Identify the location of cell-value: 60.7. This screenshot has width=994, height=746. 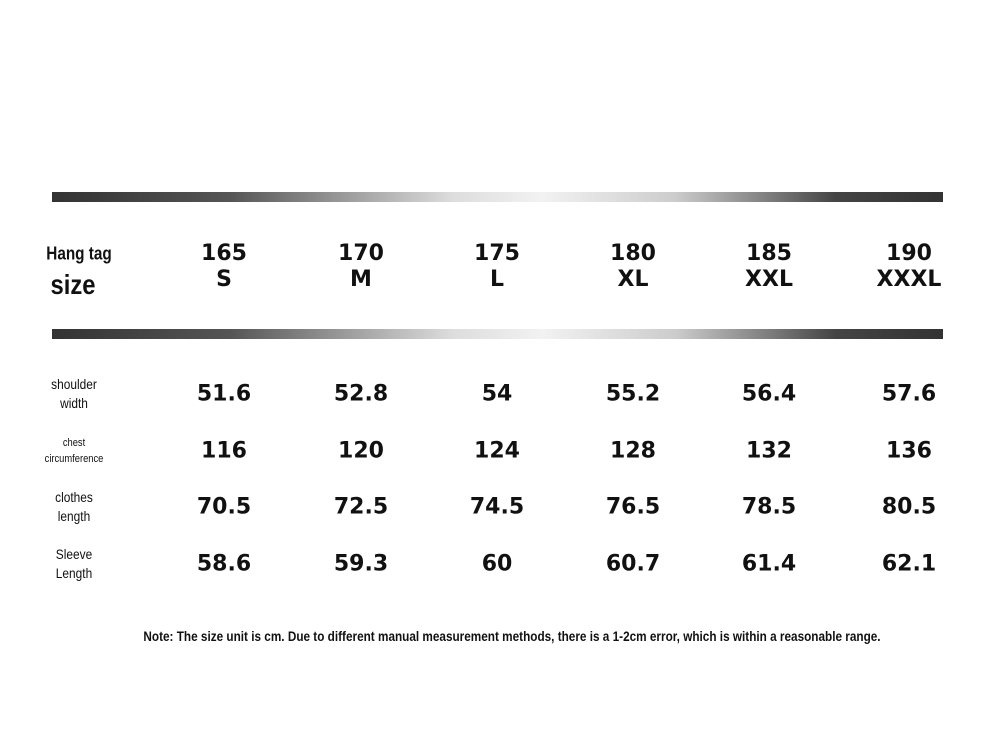
(633, 564).